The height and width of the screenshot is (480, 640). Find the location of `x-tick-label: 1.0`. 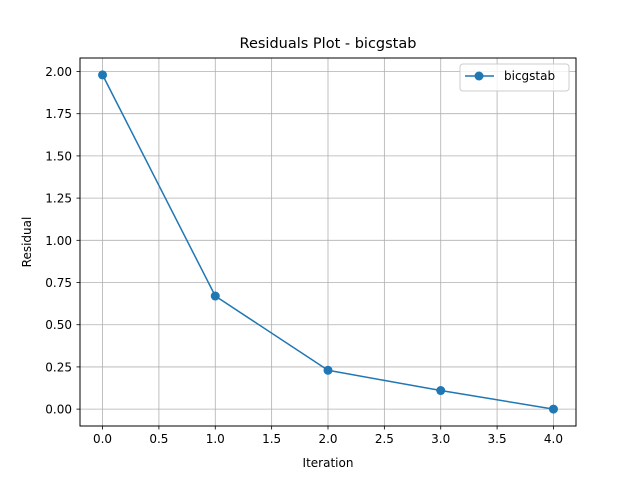

x-tick-label: 1.0 is located at coordinates (215, 439).